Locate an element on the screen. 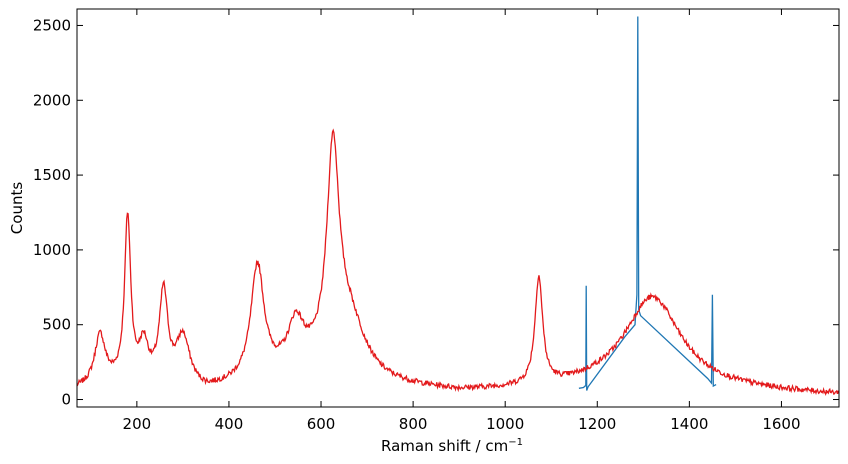  series-line-blue is located at coordinates (647, 203).